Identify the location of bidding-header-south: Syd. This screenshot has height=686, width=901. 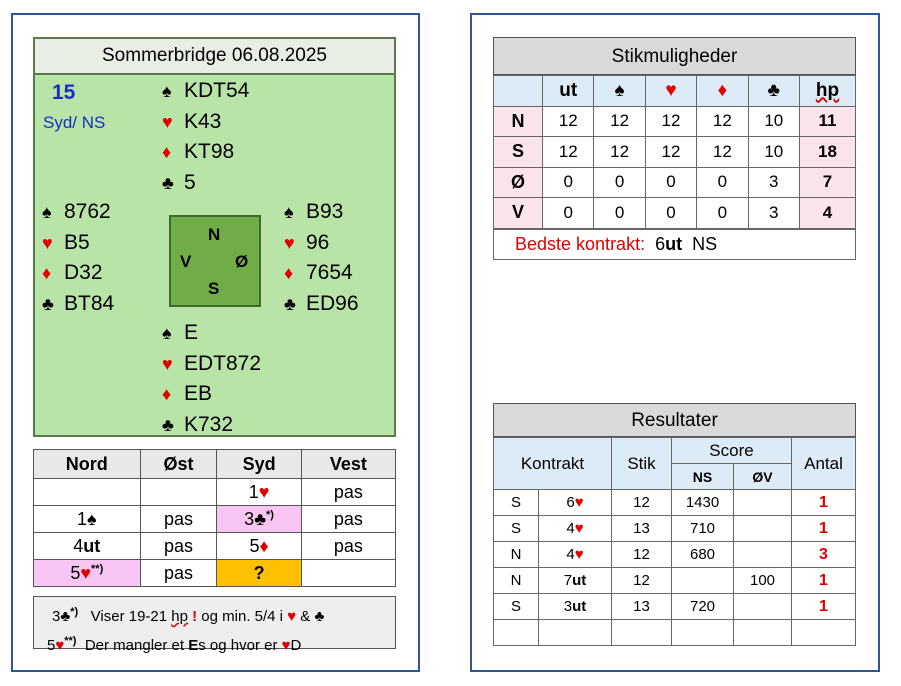
(259, 464).